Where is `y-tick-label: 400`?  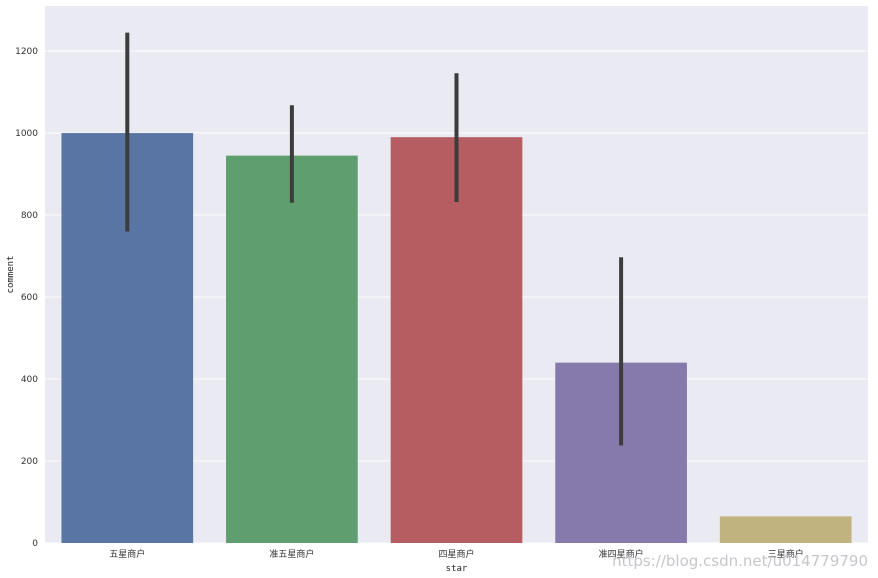 y-tick-label: 400 is located at coordinates (29, 380).